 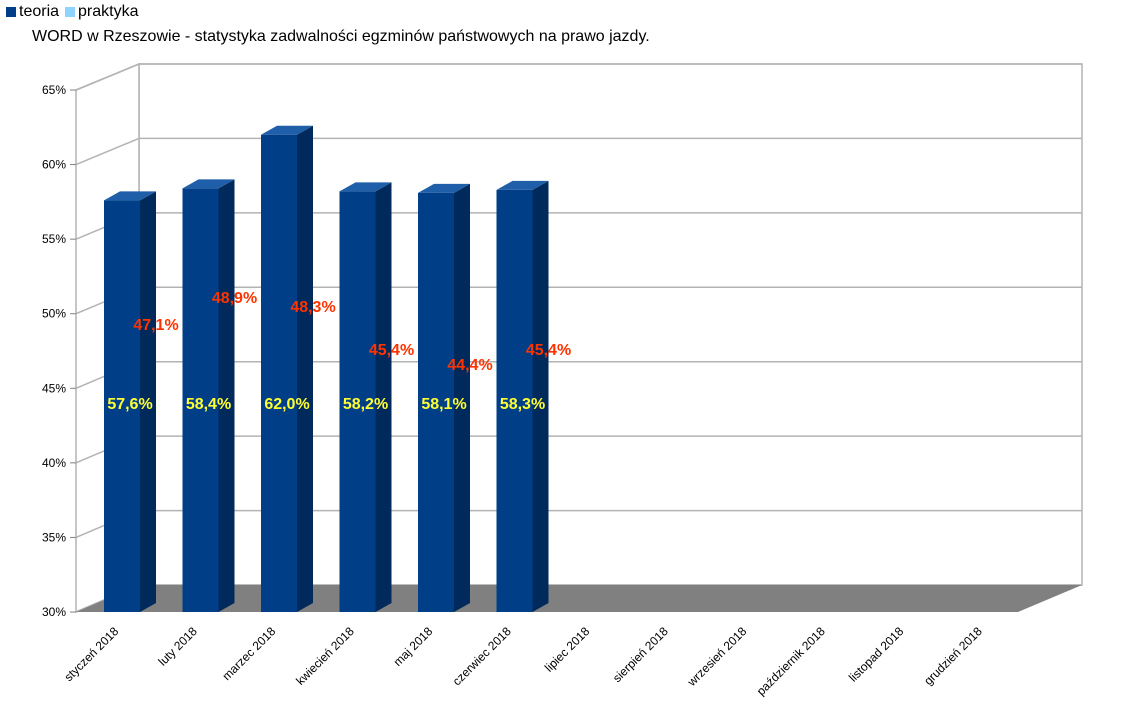 I want to click on data-label-teoria: 58,1%, so click(x=443, y=404).